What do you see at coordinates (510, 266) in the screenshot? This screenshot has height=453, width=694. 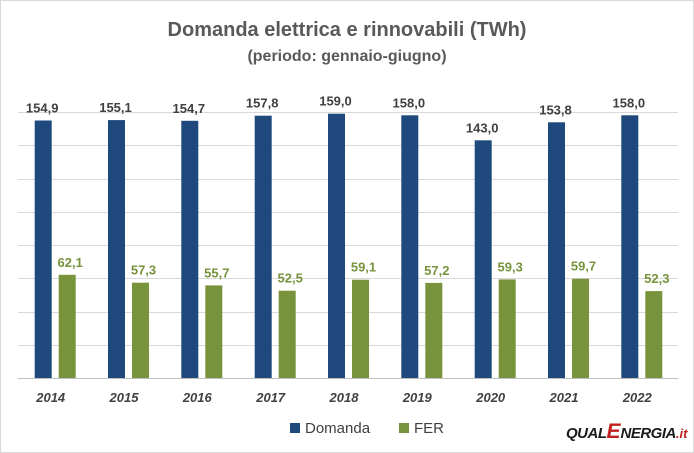 I see `data-label-fer-2020: 59,3` at bounding box center [510, 266].